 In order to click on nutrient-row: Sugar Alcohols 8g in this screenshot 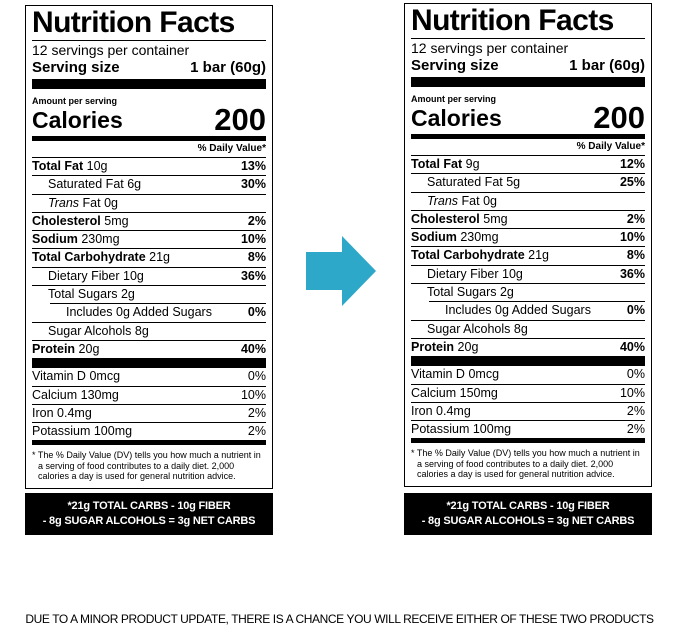, I will do `click(149, 330)`.